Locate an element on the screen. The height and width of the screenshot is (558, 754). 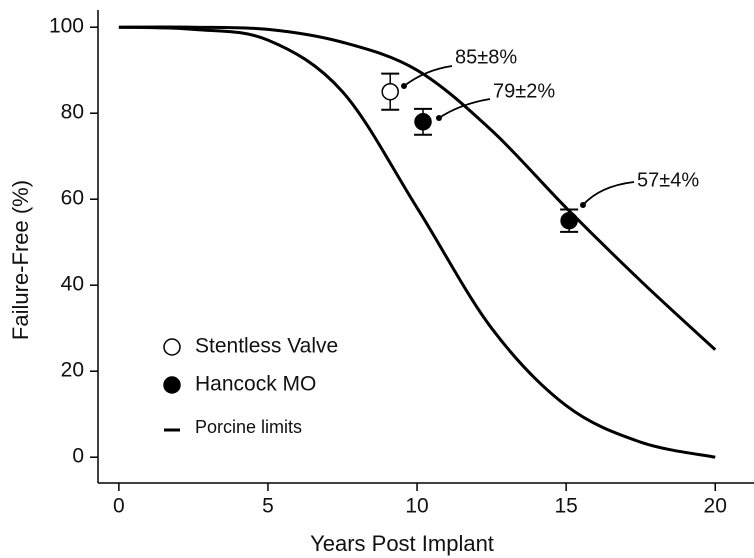
x-axis-title: Years Post Implant is located at coordinates (402, 543).